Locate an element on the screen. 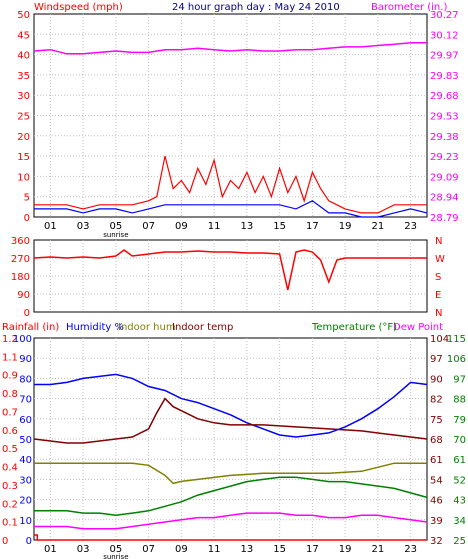 This screenshot has width=468, height=559. humidity-tick-label: 100 is located at coordinates (22, 339).